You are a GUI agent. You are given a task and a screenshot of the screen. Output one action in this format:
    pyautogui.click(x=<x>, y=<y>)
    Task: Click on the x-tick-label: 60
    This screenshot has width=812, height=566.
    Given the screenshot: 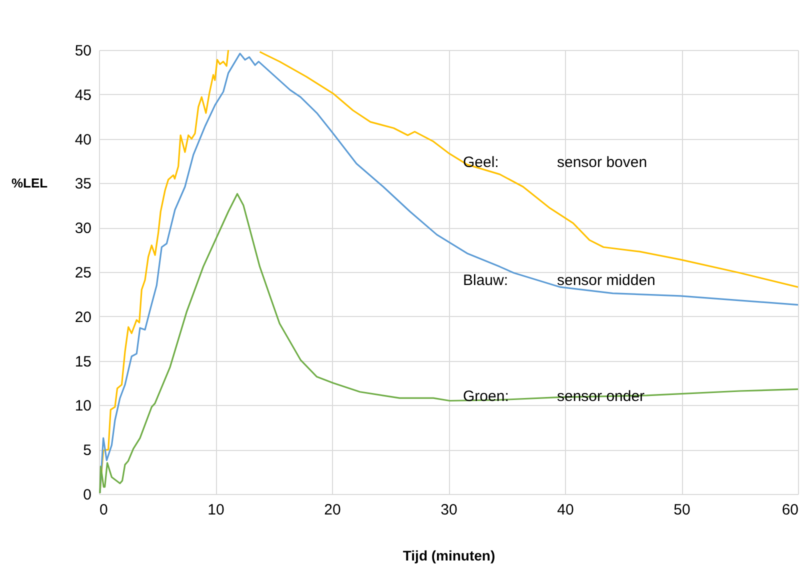 What is the action you would take?
    pyautogui.click(x=790, y=510)
    